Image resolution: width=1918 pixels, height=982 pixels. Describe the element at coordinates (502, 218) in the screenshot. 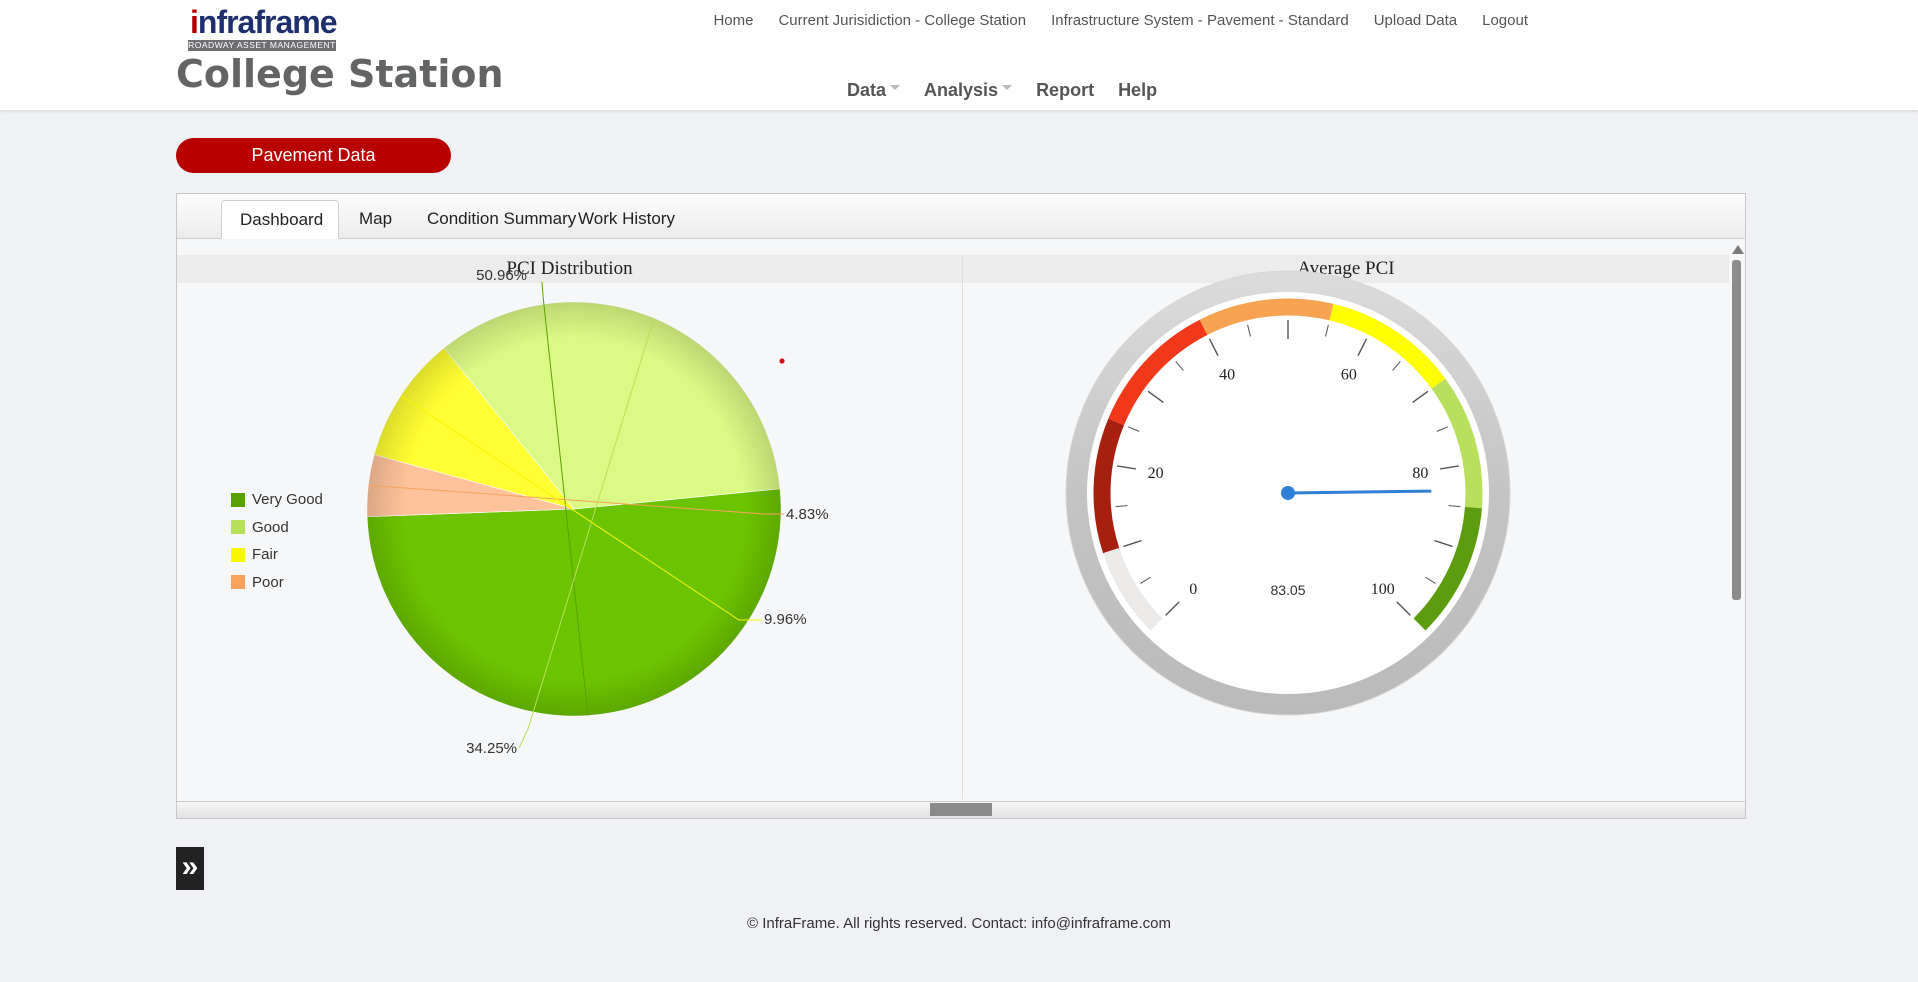

I see `tab-condition-summary: Condition Summary` at that location.